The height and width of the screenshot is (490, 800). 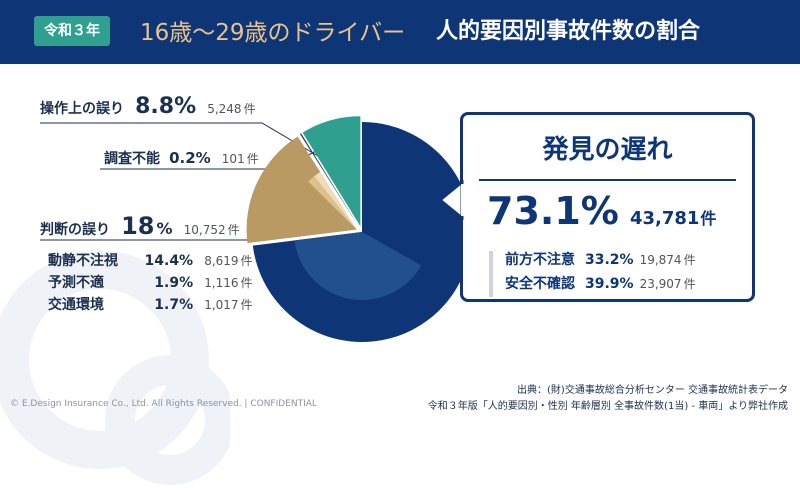 What do you see at coordinates (72, 31) in the screenshot?
I see `year-badge: 令和３年` at bounding box center [72, 31].